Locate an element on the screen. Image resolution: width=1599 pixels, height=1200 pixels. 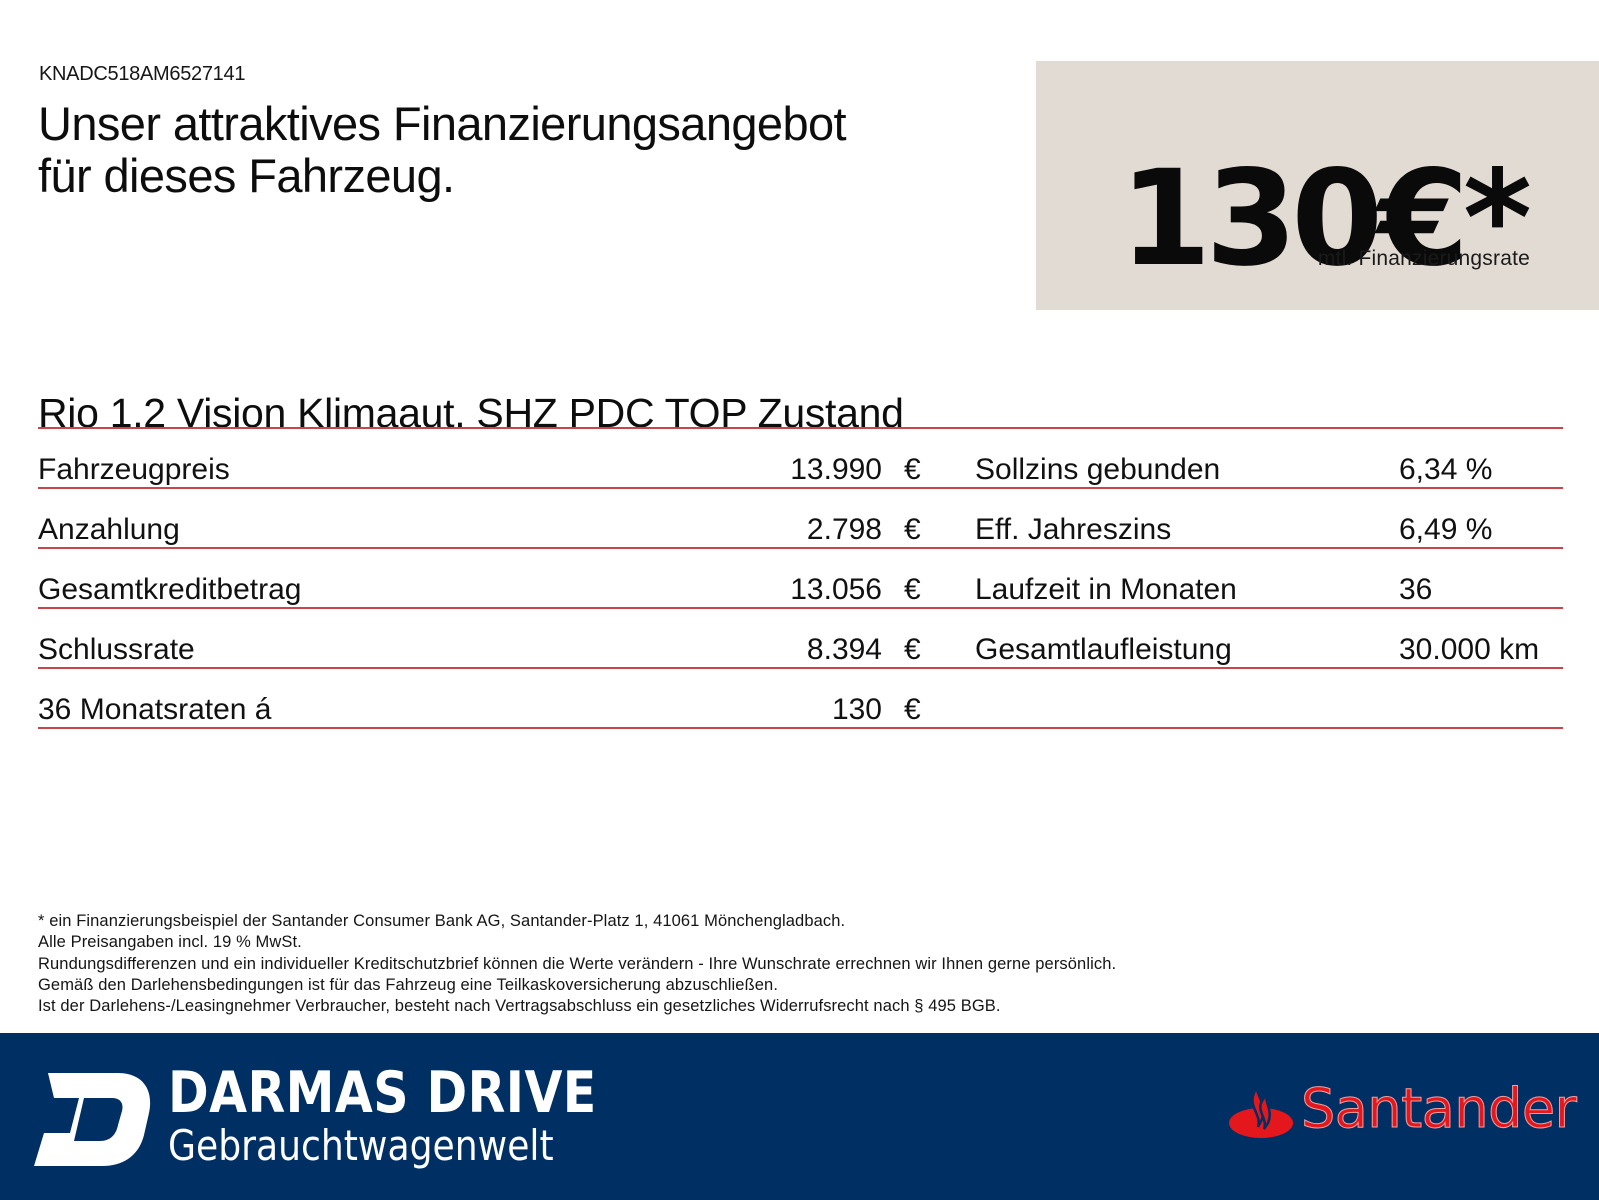
santander-flame-icon is located at coordinates (1261, 1109).